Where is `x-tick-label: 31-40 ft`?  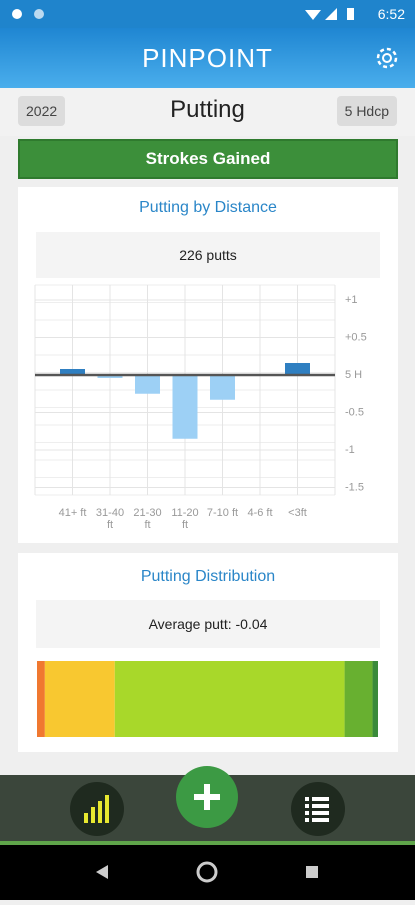
x-tick-label: 31-40 ft is located at coordinates (110, 519).